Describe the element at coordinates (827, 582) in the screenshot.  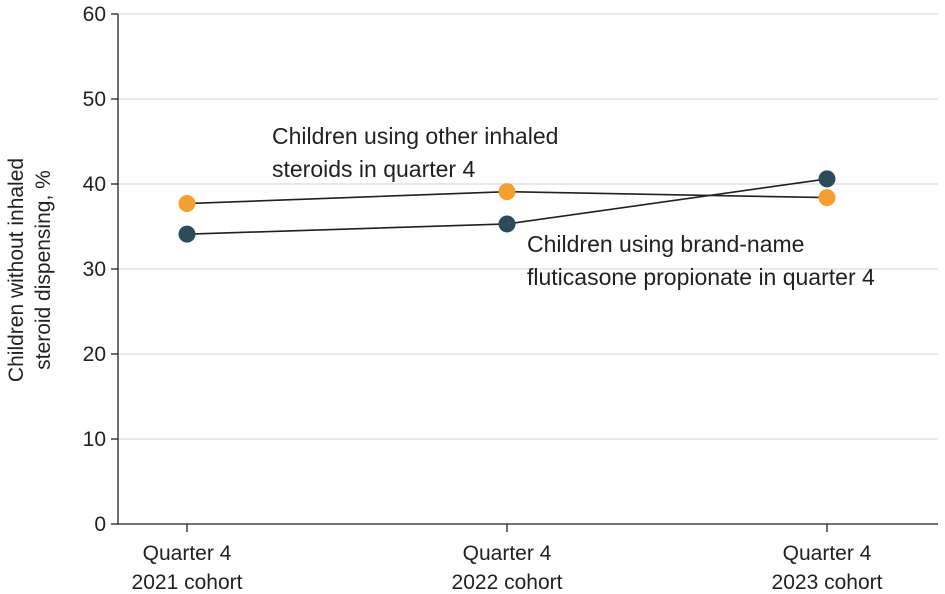
I see `x-tick-label-2-line-2: 2023 cohort` at that location.